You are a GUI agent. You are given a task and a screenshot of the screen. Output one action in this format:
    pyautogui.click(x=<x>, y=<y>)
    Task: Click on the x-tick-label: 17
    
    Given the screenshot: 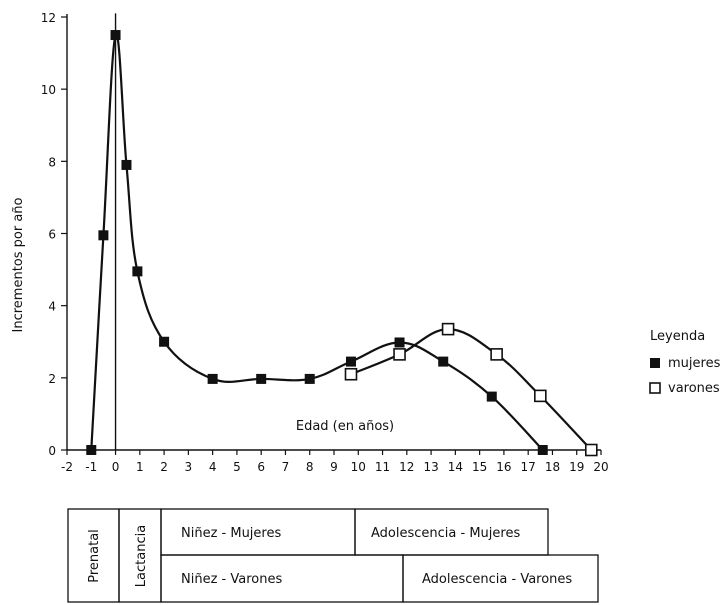 What is the action you would take?
    pyautogui.click(x=528, y=467)
    